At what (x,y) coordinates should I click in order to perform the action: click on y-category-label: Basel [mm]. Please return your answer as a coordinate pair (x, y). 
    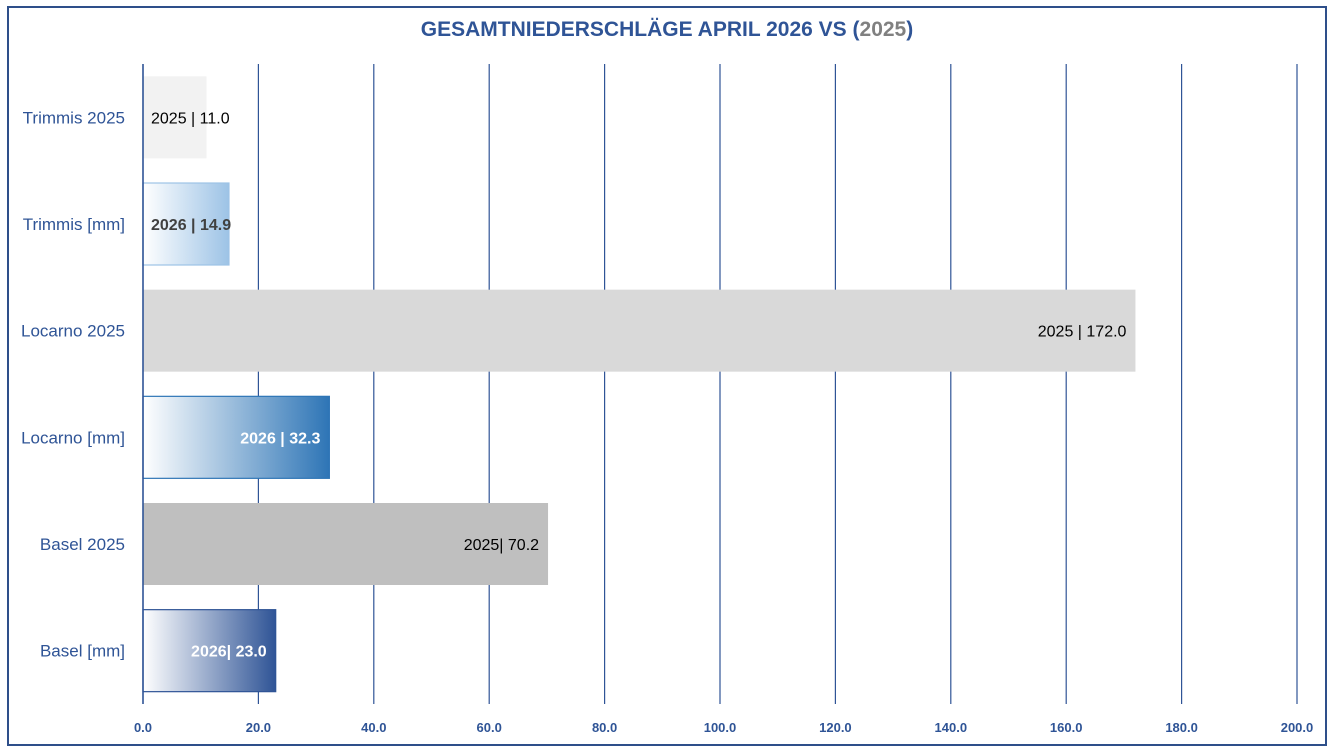
    Looking at the image, I should click on (82, 651).